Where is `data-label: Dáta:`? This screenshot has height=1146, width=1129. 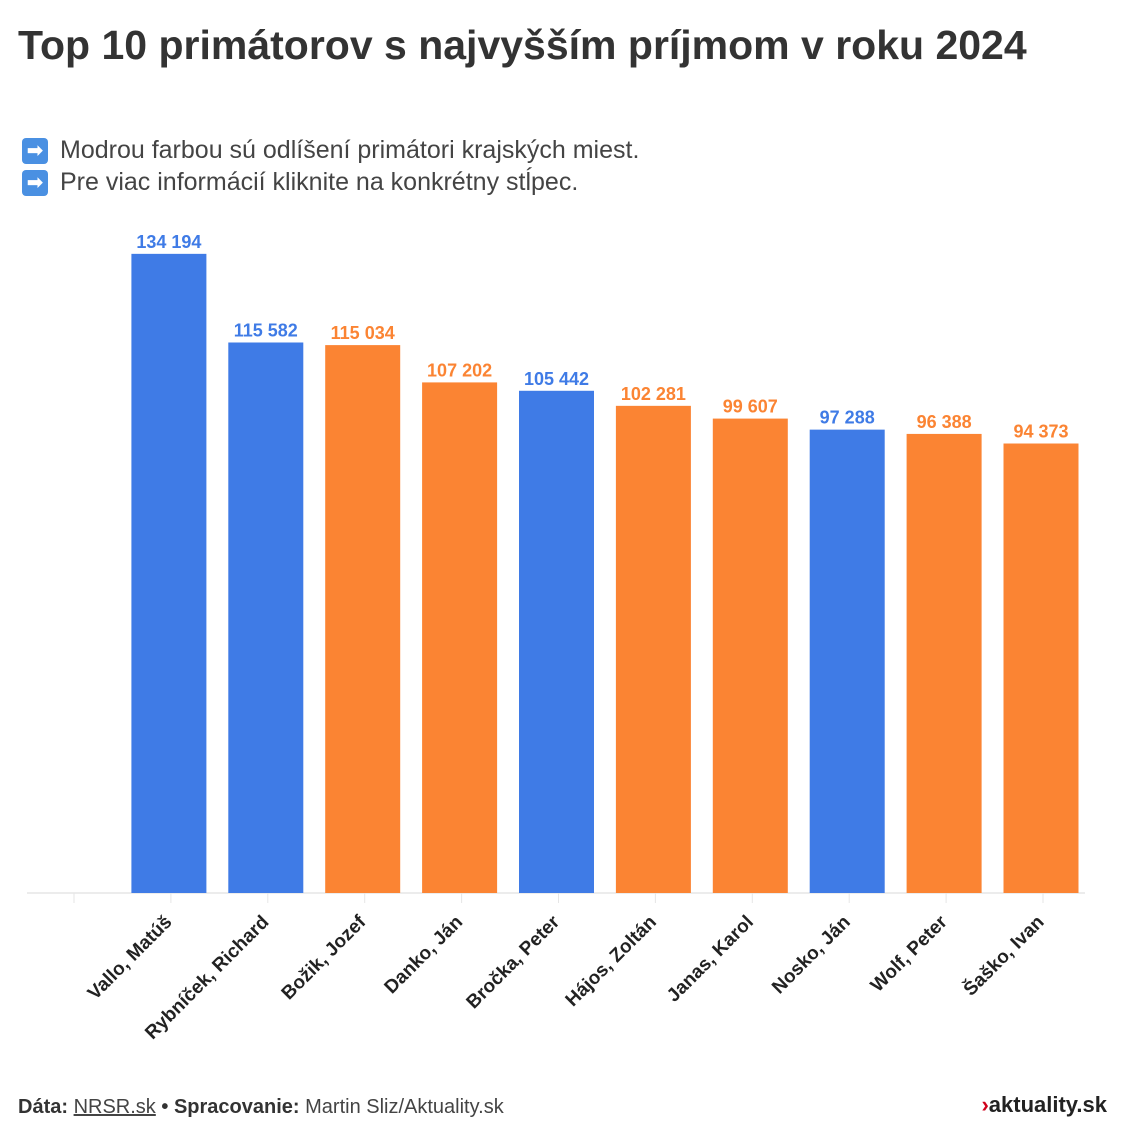
data-label: Dáta: is located at coordinates (43, 1107).